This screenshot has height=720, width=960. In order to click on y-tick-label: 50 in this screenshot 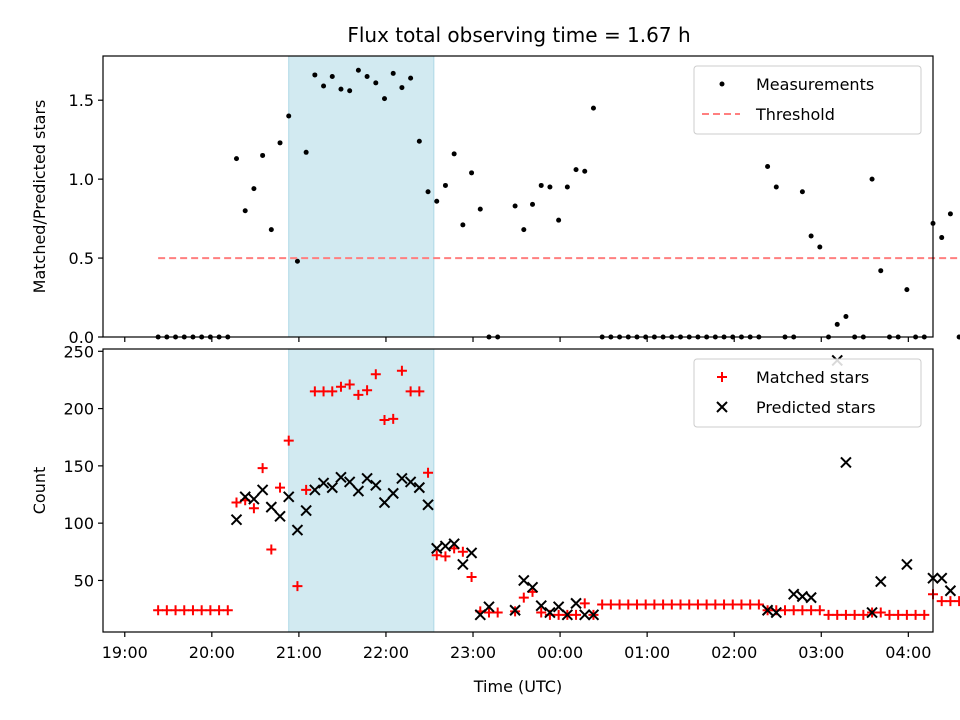, I will do `click(84, 580)`.